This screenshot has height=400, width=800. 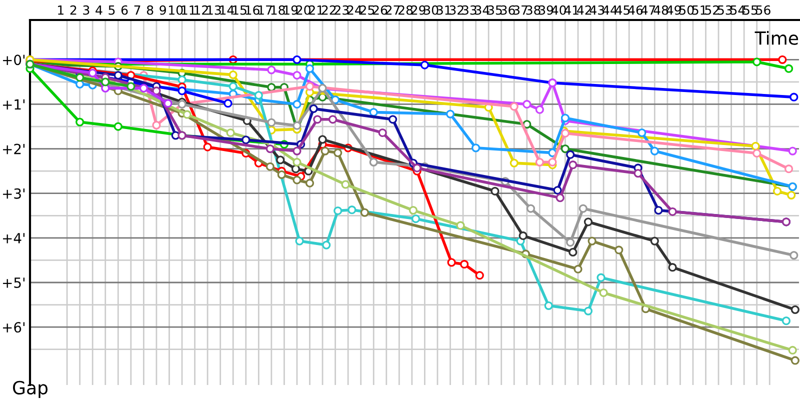 What do you see at coordinates (750, 10) in the screenshot?
I see `x-tick-label: 55` at bounding box center [750, 10].